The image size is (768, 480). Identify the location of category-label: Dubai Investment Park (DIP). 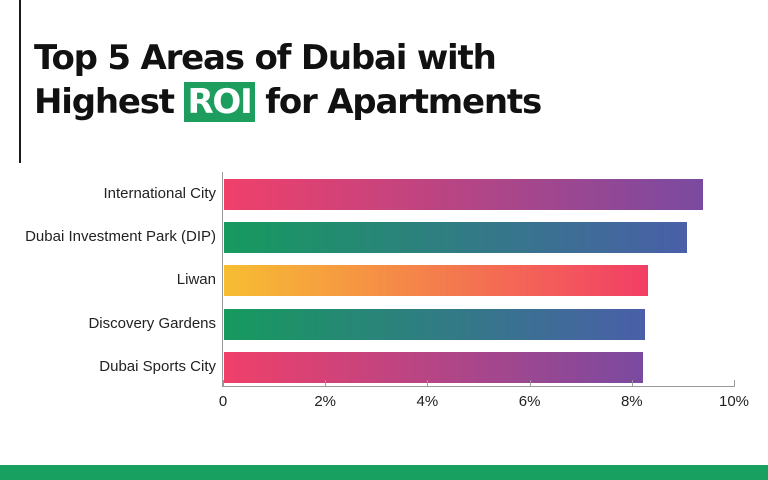
(120, 236).